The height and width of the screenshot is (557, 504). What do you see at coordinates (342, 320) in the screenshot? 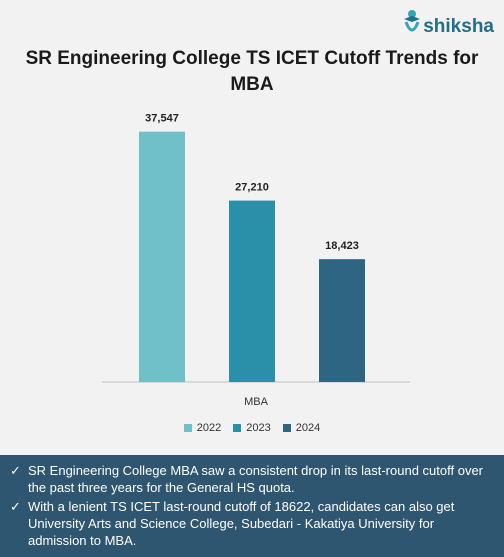
I see `bar-2024` at bounding box center [342, 320].